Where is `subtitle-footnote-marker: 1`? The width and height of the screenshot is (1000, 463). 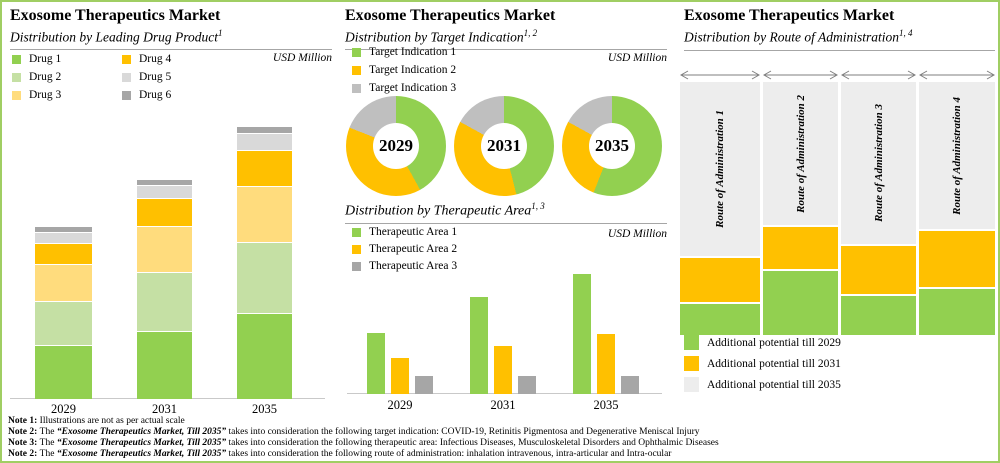 subtitle-footnote-marker: 1 is located at coordinates (220, 33).